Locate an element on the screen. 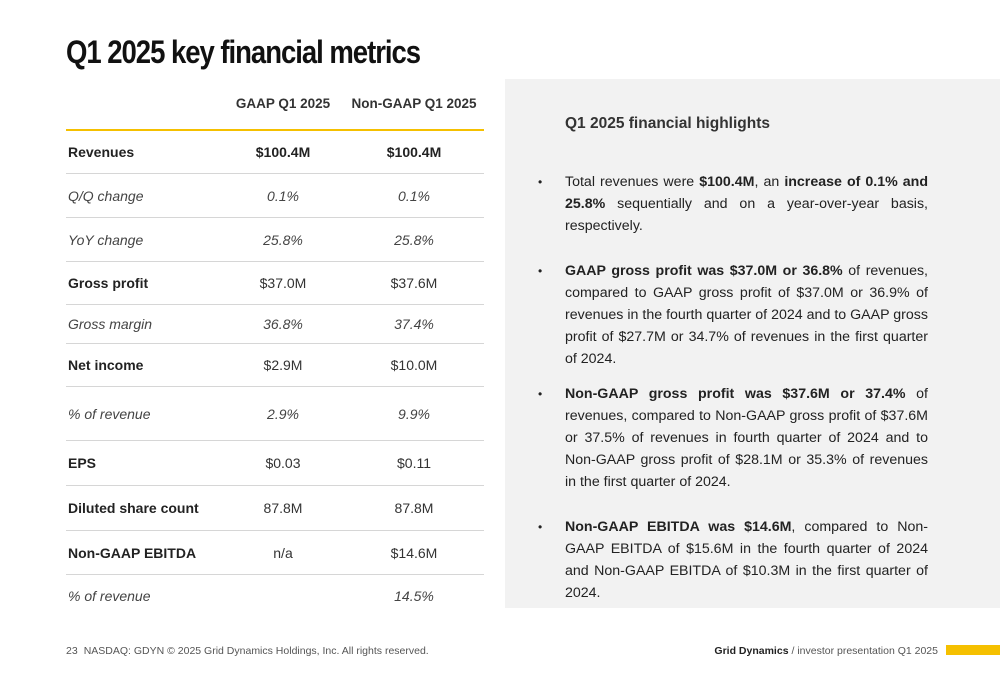 Image resolution: width=1000 pixels, height=685 pixels. row-label: YoY change is located at coordinates (106, 239).